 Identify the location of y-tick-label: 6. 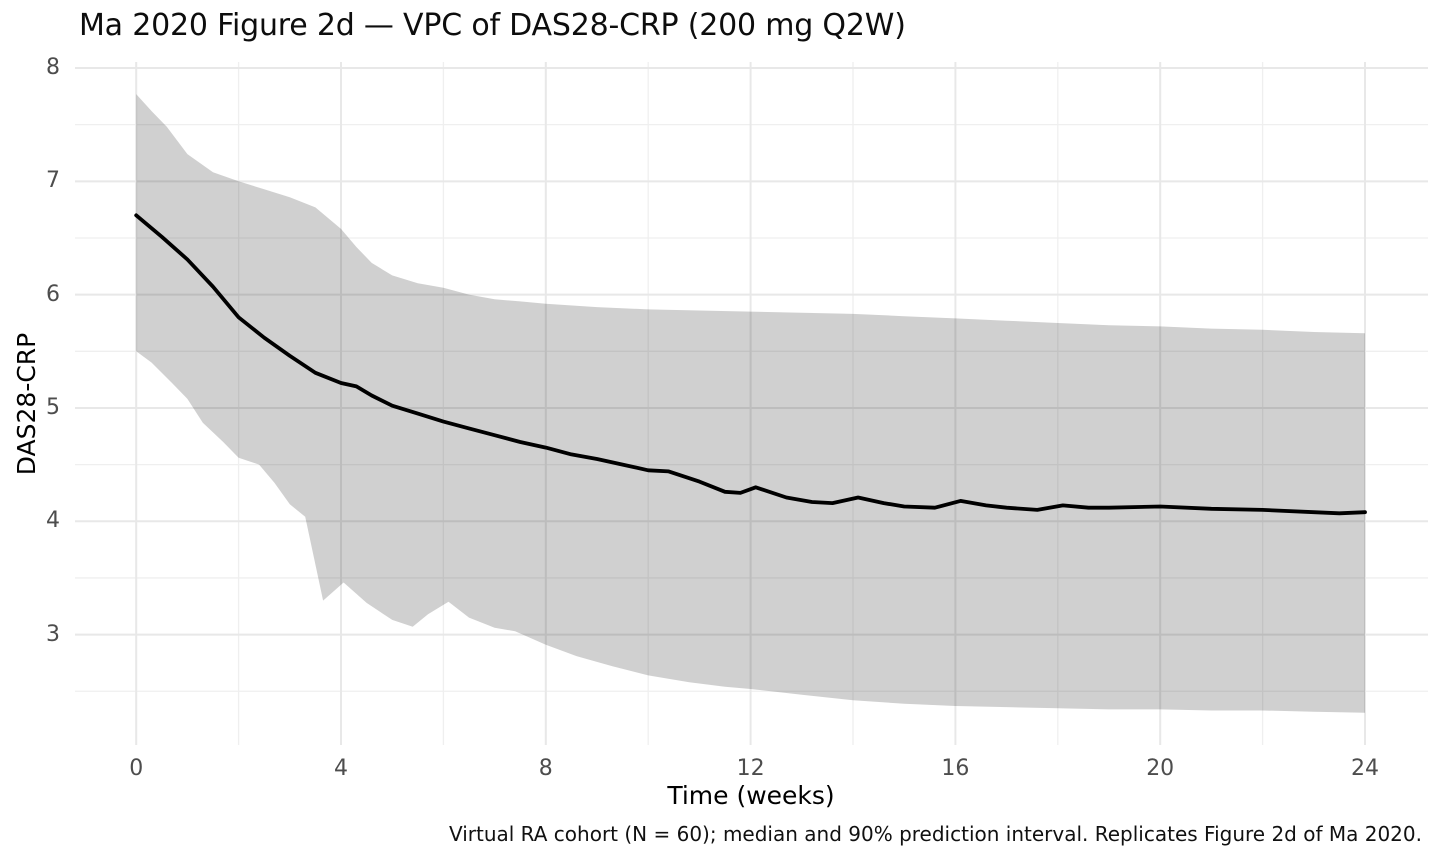
(53, 294).